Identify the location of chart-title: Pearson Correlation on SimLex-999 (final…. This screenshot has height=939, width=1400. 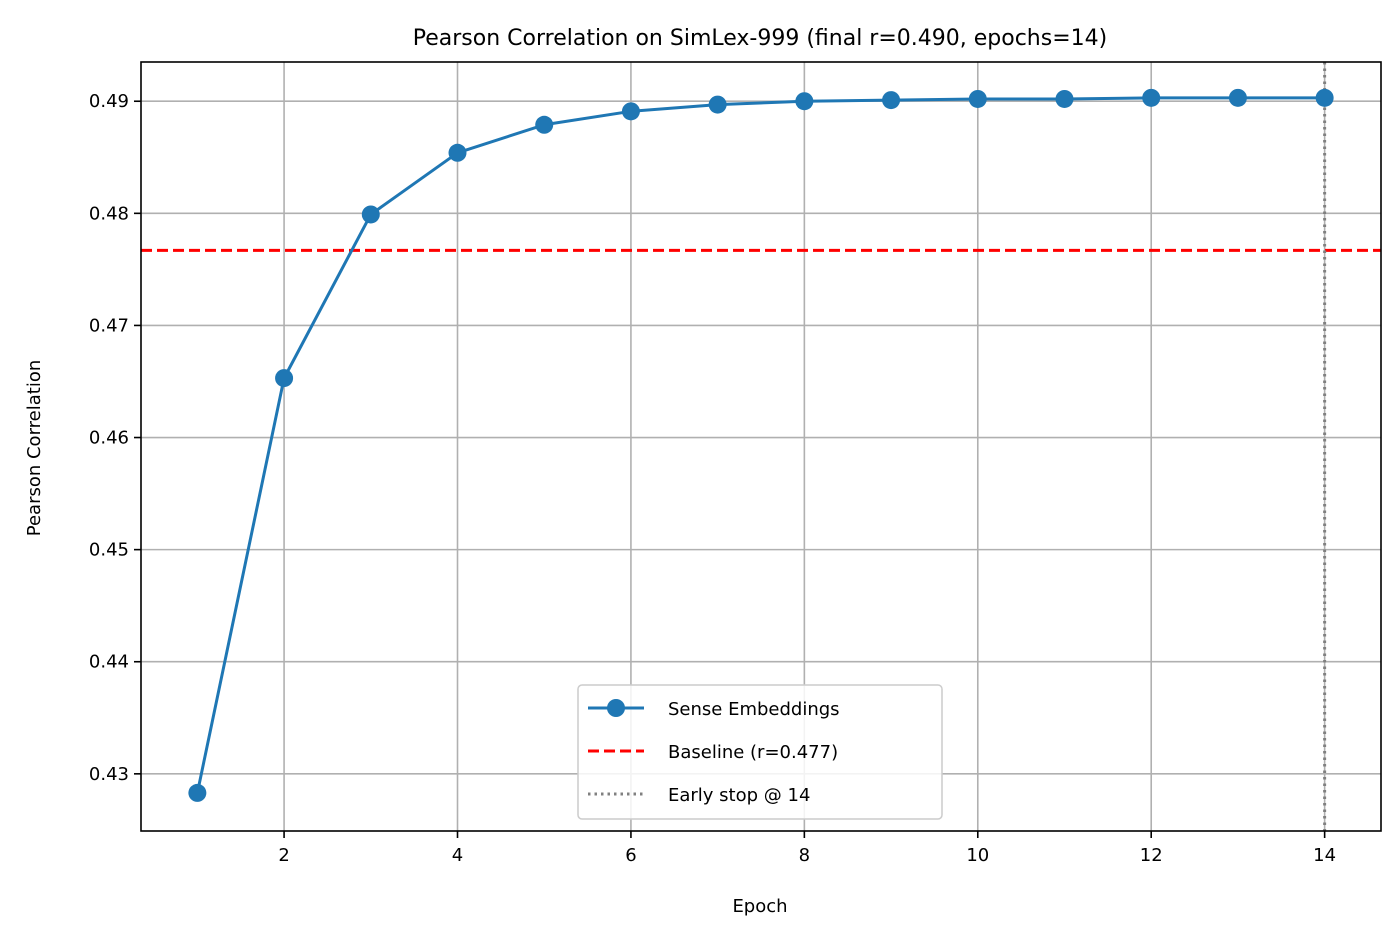
(760, 38).